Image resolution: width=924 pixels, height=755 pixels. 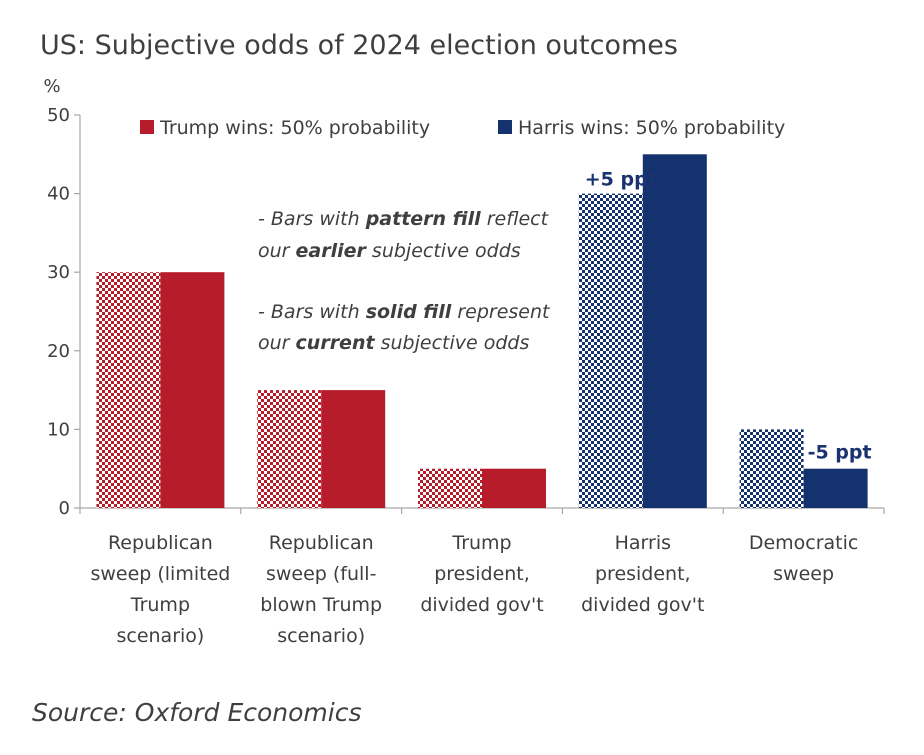 What do you see at coordinates (294, 128) in the screenshot?
I see `legend-label-trump: Trump wins: 50% probability` at bounding box center [294, 128].